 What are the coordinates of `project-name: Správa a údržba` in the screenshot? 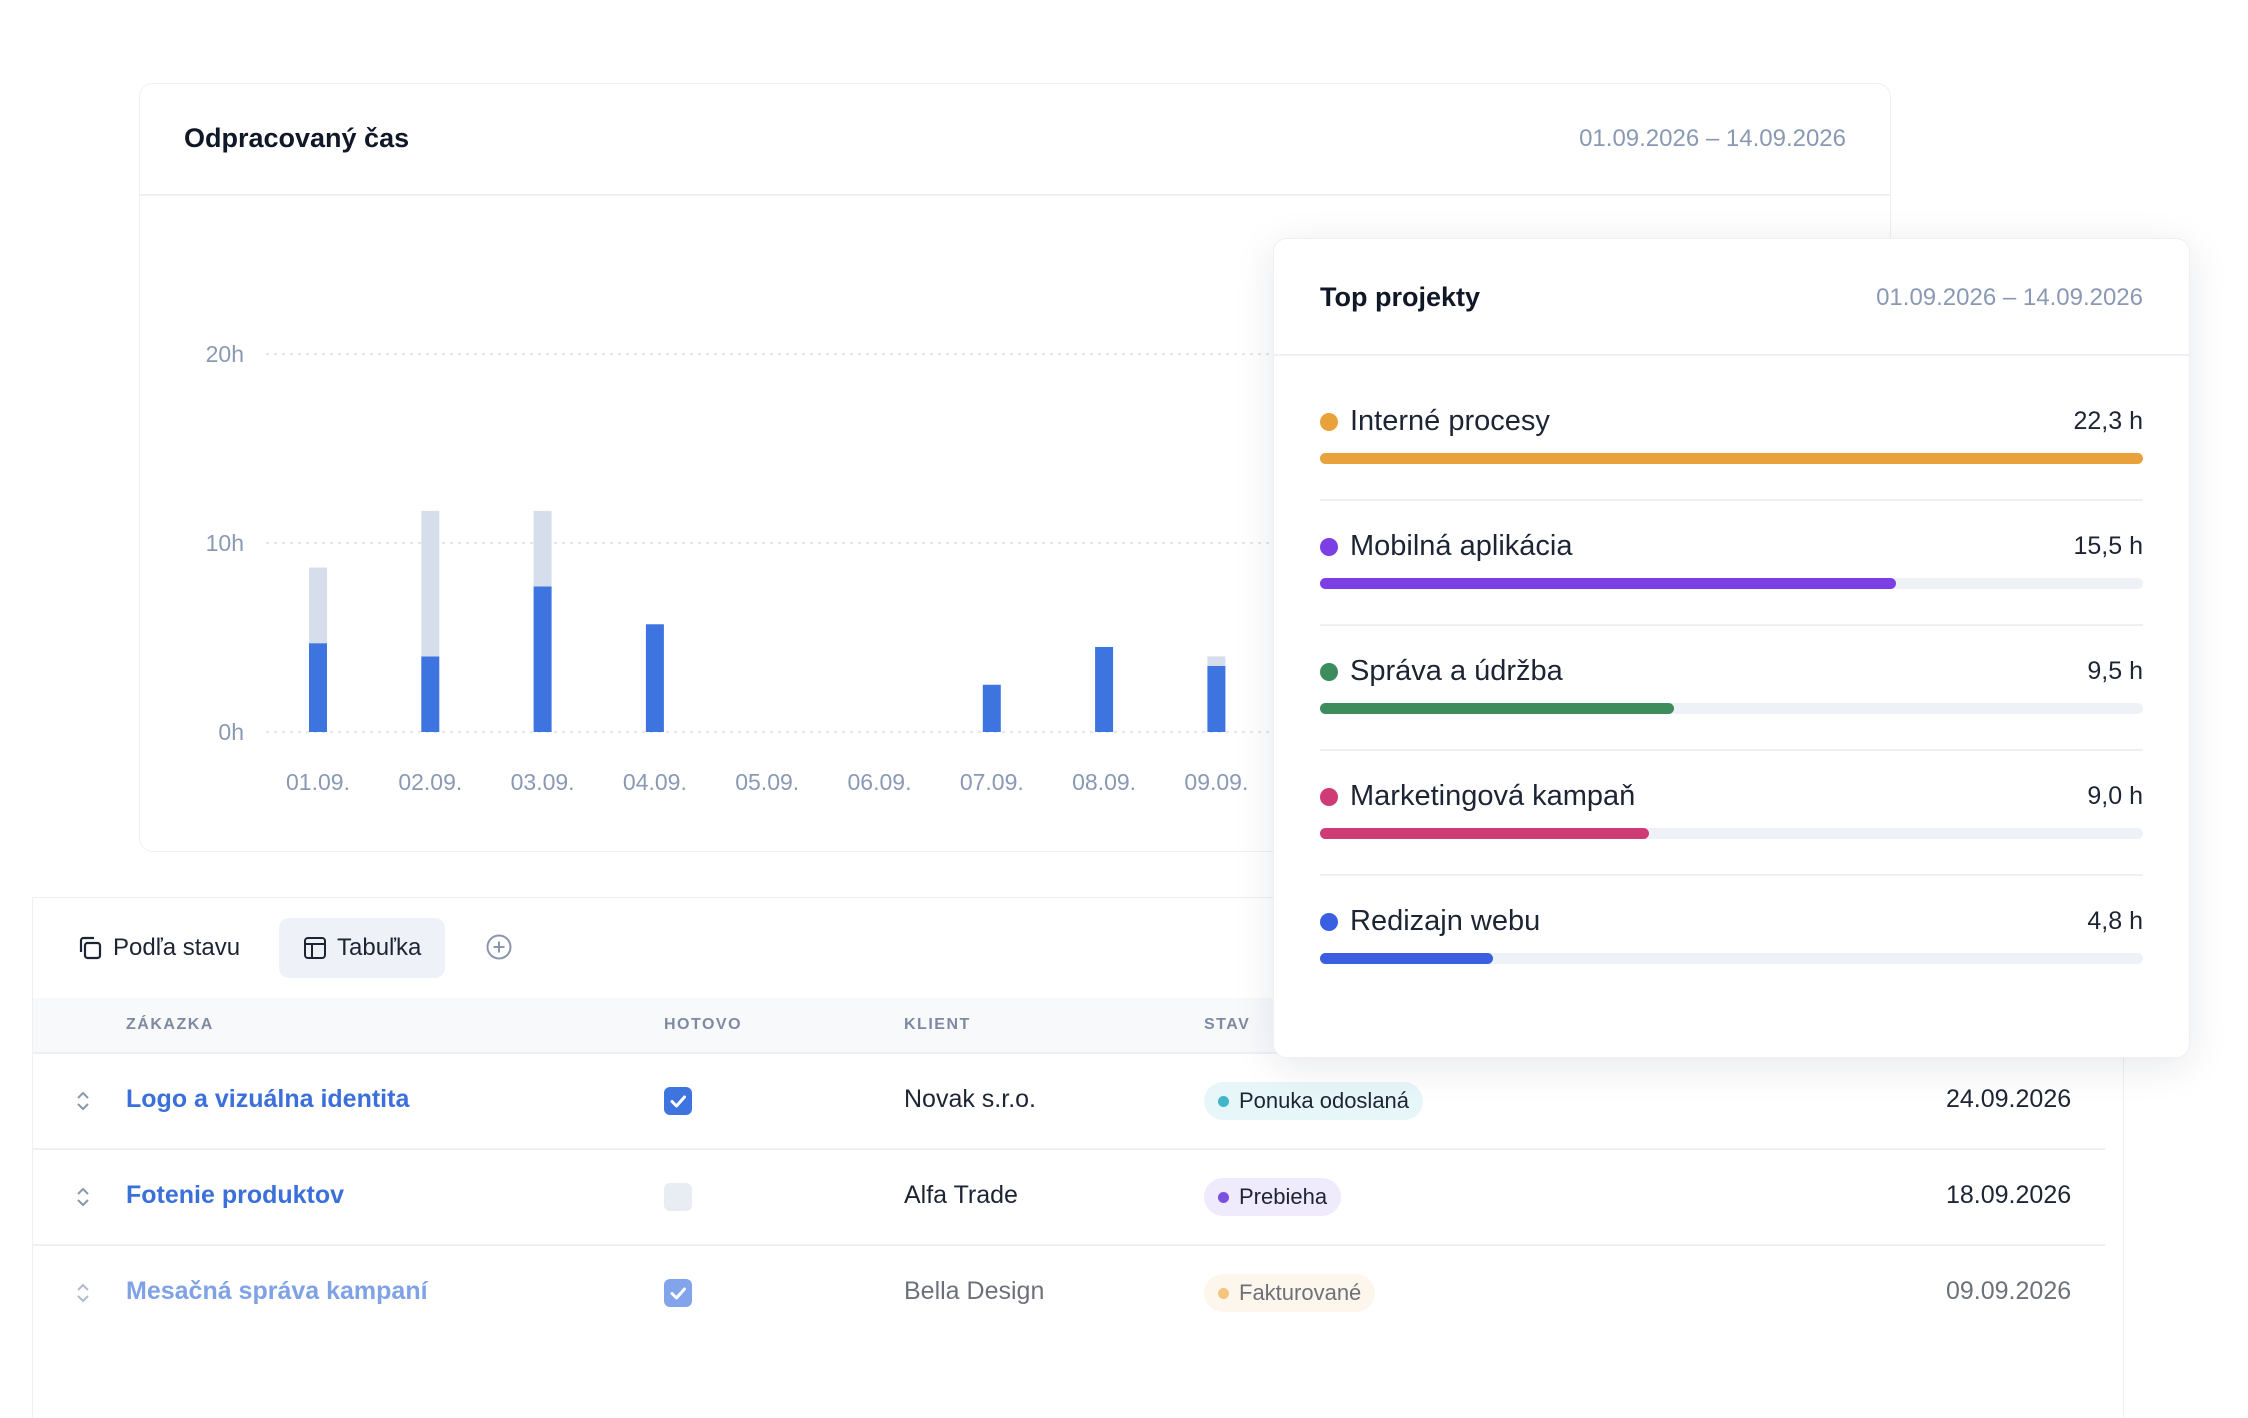 It's located at (1456, 671).